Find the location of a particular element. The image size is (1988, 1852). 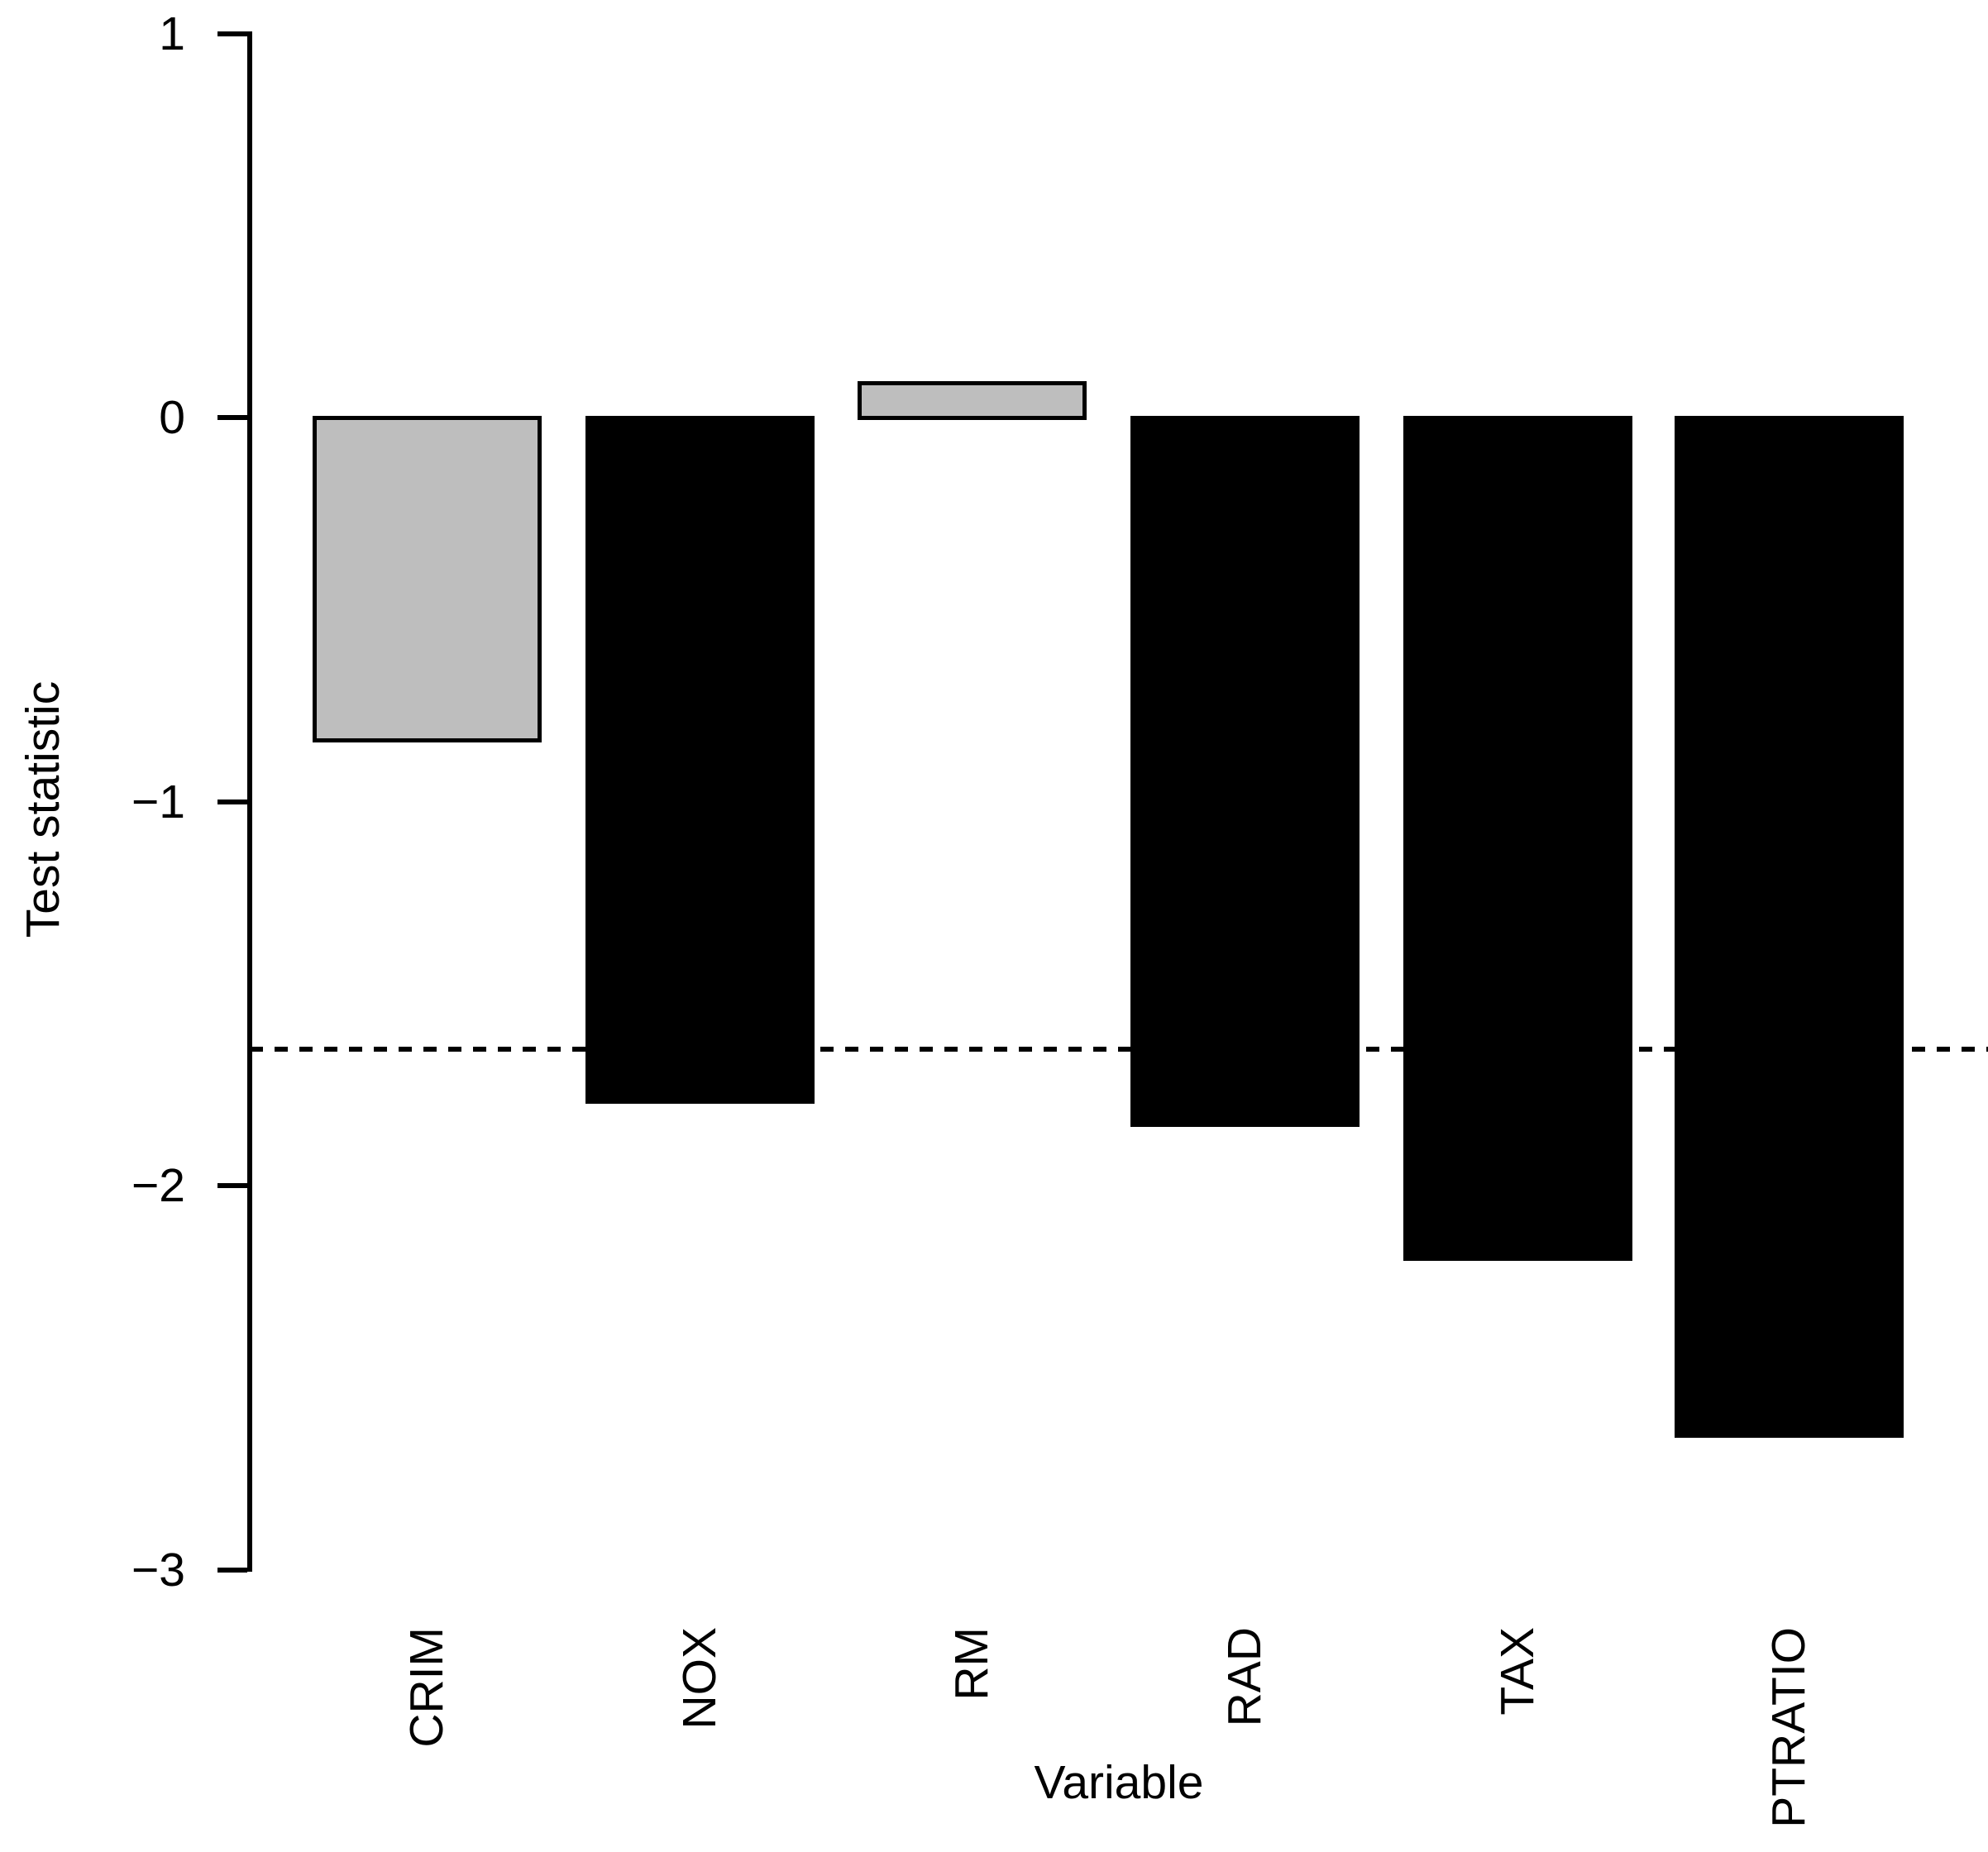

y-tick-label-−1: −1 is located at coordinates (158, 801).